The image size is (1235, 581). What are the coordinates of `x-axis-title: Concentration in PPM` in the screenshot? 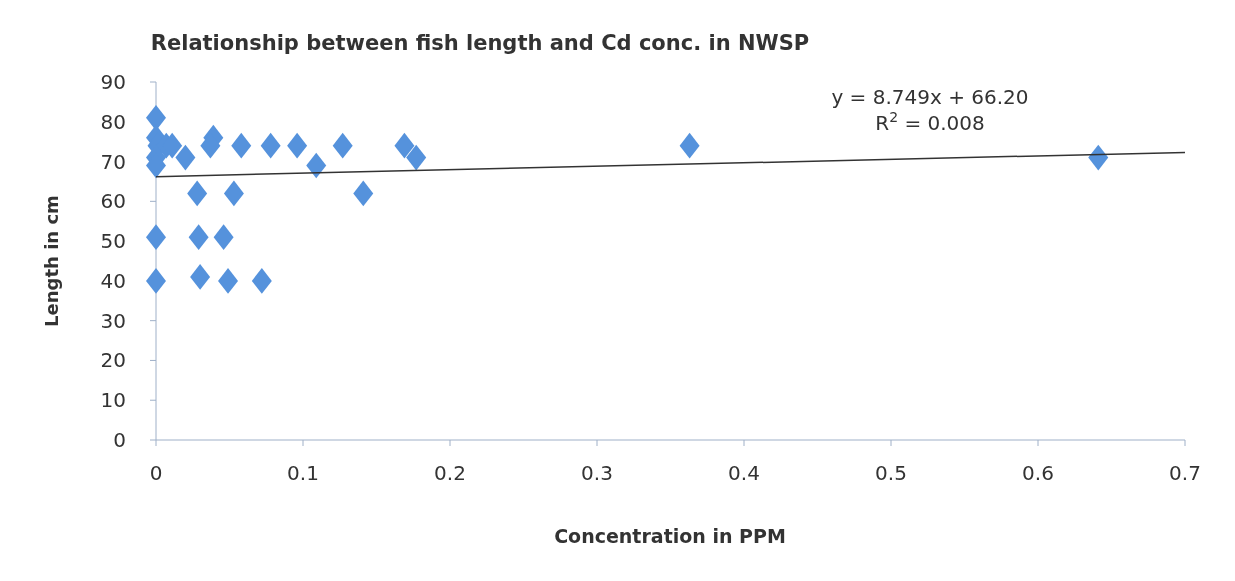 It's located at (670, 536).